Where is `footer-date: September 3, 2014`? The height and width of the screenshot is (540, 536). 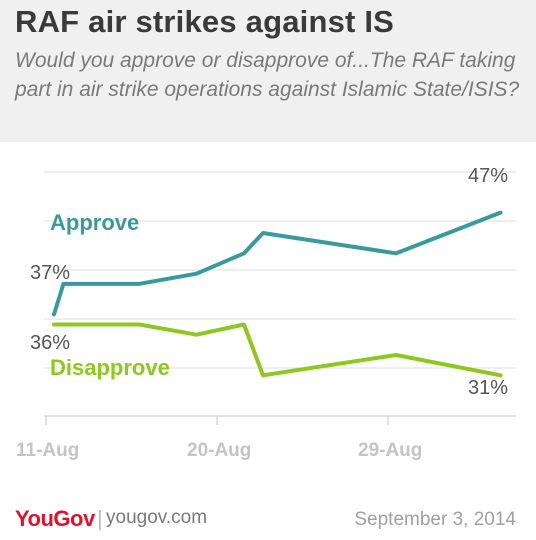 footer-date: September 3, 2014 is located at coordinates (435, 519).